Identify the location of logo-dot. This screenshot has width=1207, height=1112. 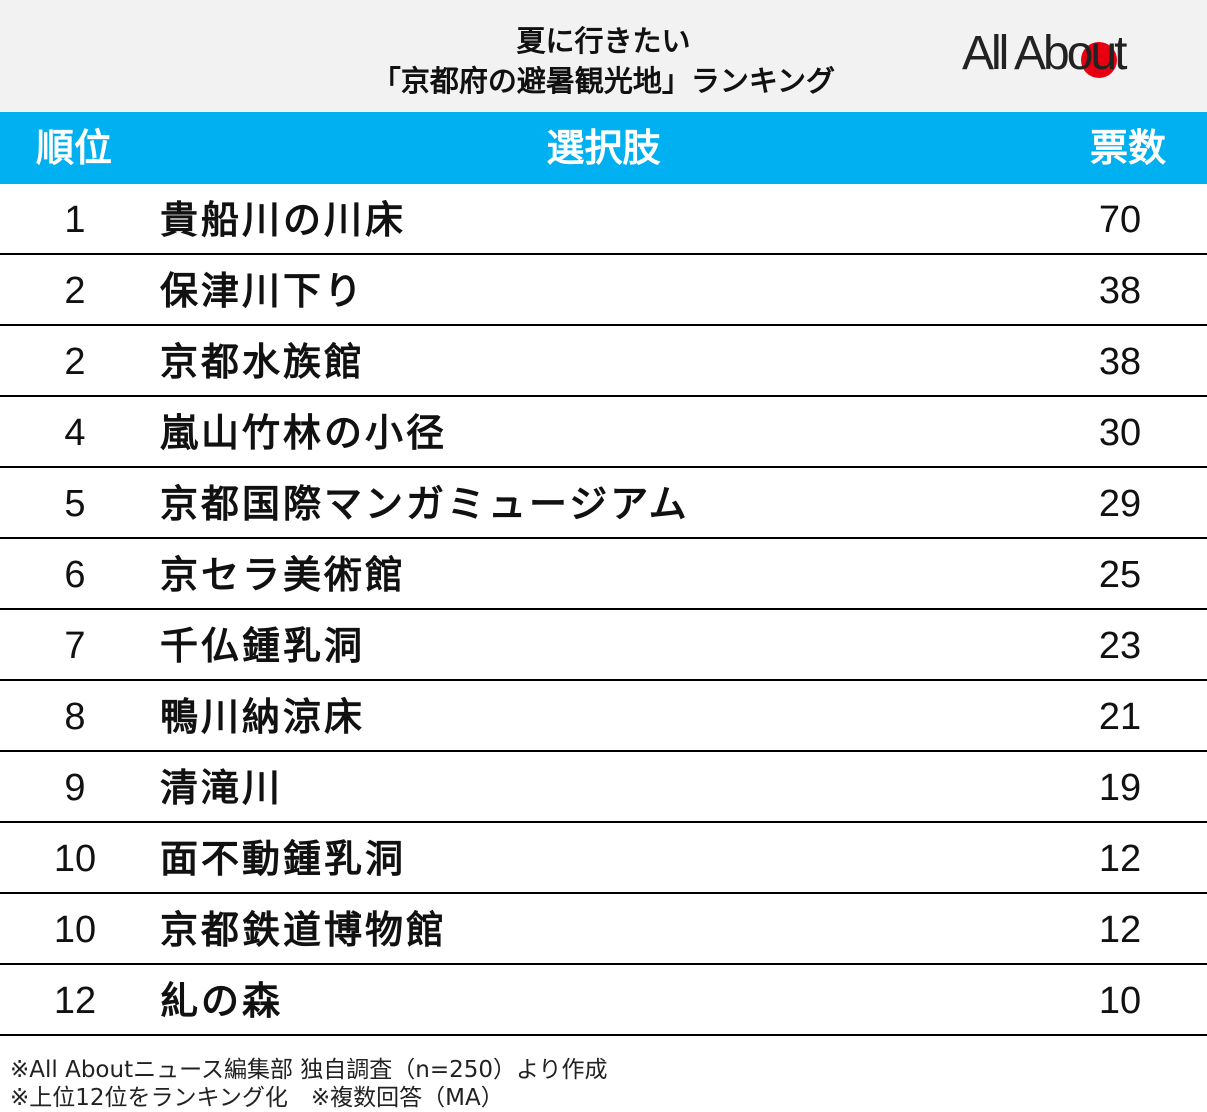
(1099, 60).